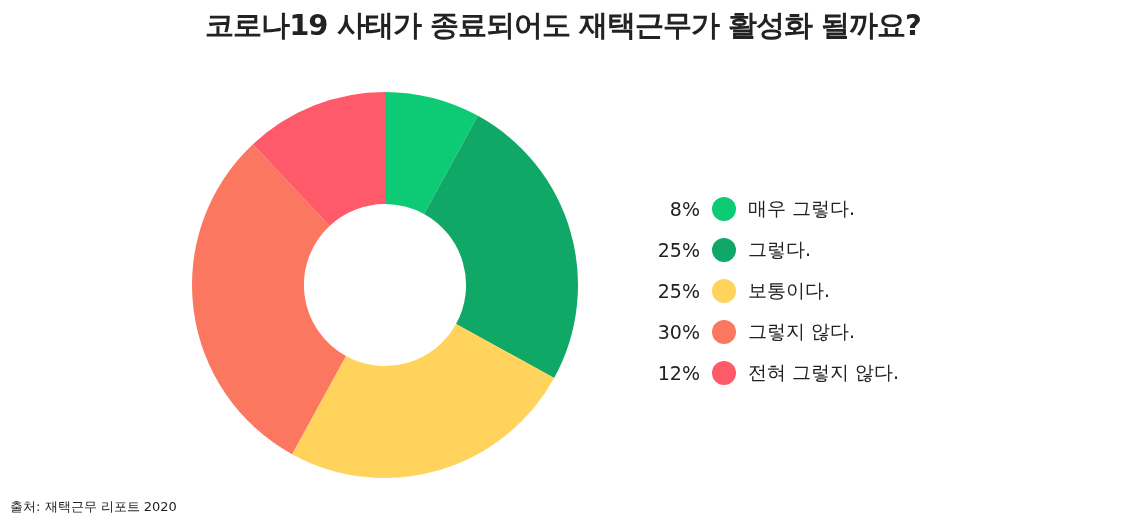 The width and height of the screenshot is (1126, 522). What do you see at coordinates (789, 290) in the screenshot?
I see `legend-label: 보통이다.` at bounding box center [789, 290].